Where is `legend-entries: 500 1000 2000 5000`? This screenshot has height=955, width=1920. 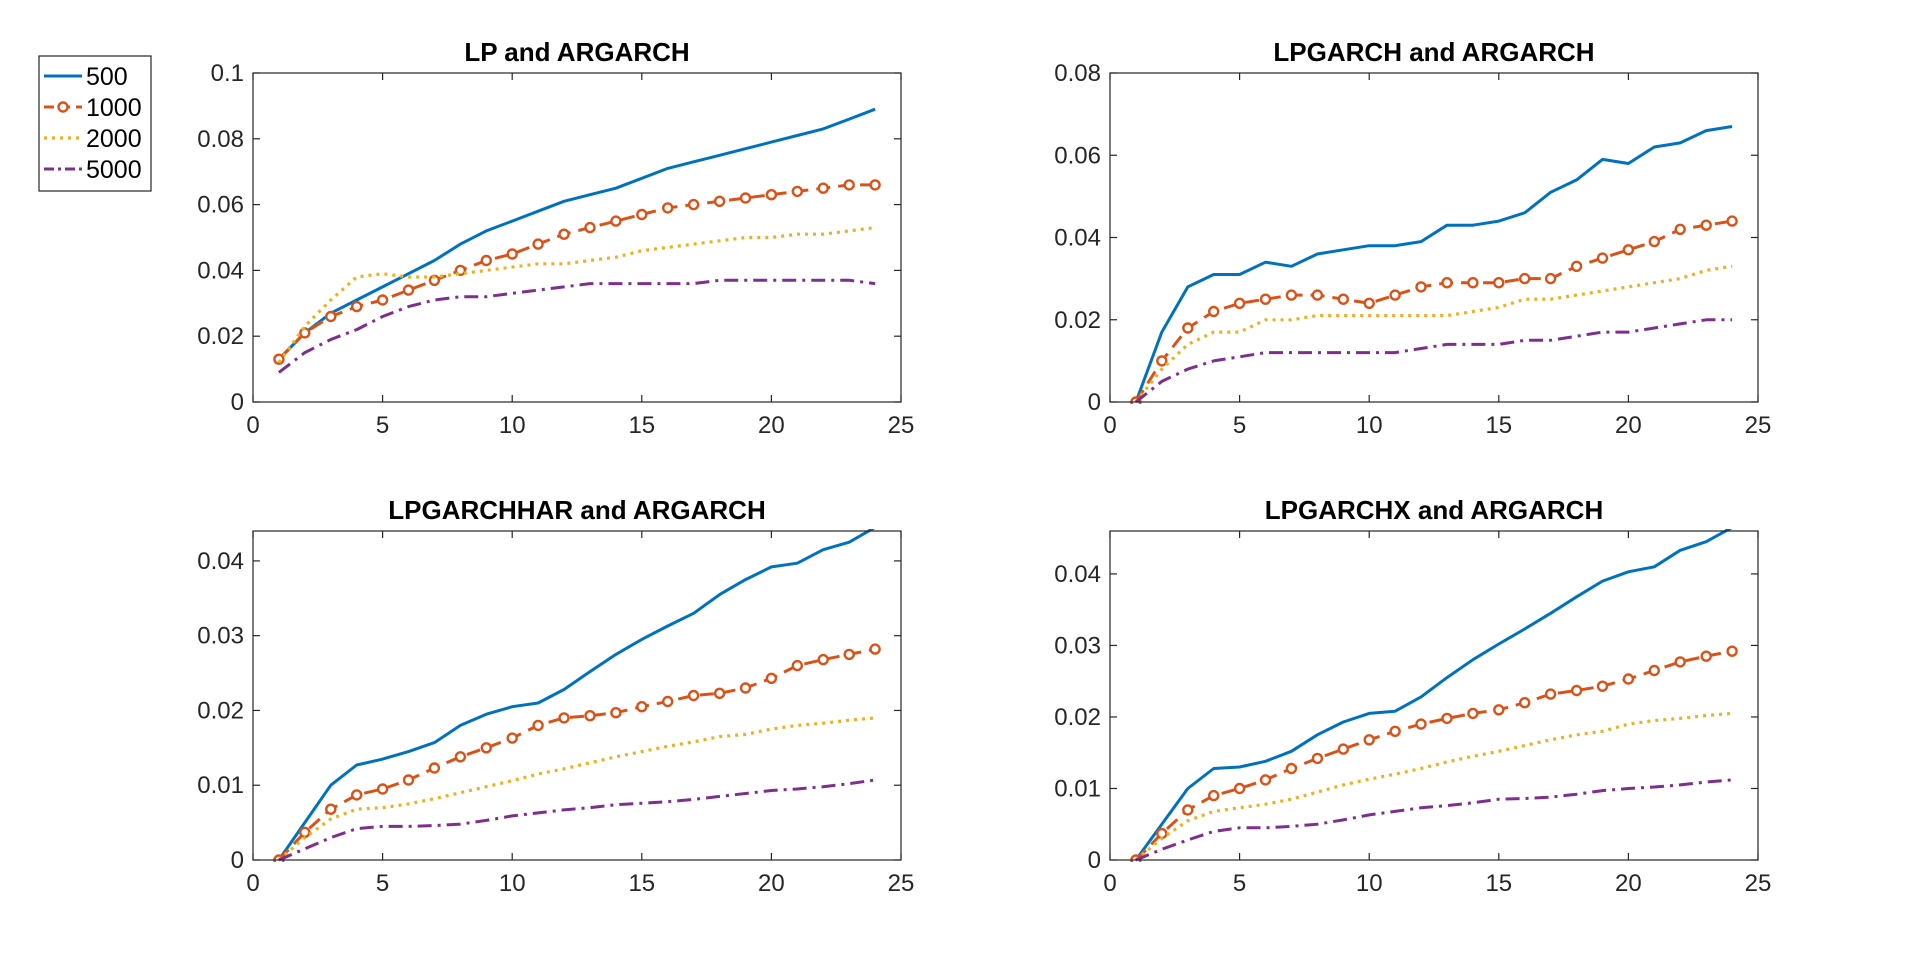
legend-entries: 500 1000 2000 5000 is located at coordinates (93, 123).